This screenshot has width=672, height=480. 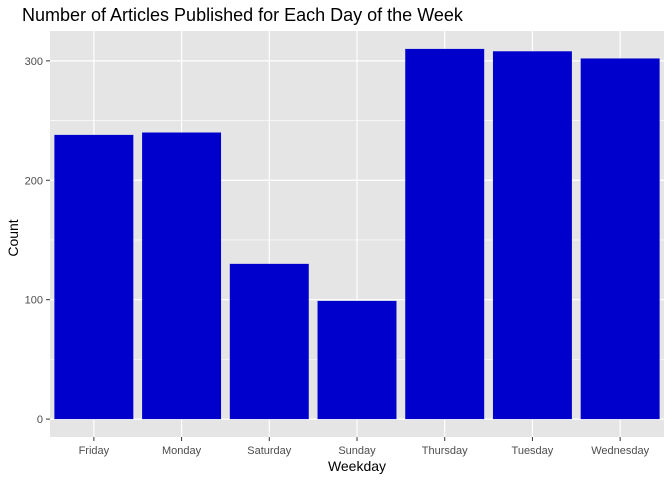 What do you see at coordinates (620, 239) in the screenshot?
I see `bar-wednesday` at bounding box center [620, 239].